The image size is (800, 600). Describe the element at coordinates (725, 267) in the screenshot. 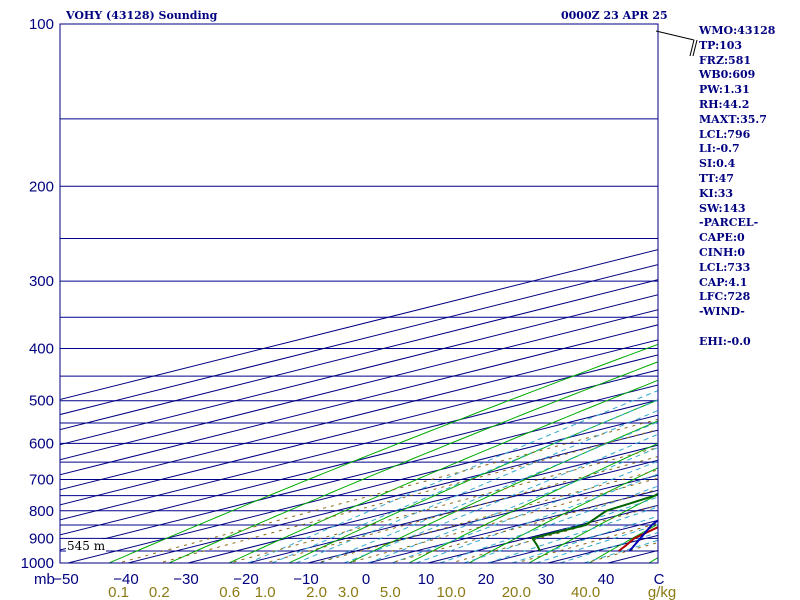

I see `stat-line: LCL:733` at that location.